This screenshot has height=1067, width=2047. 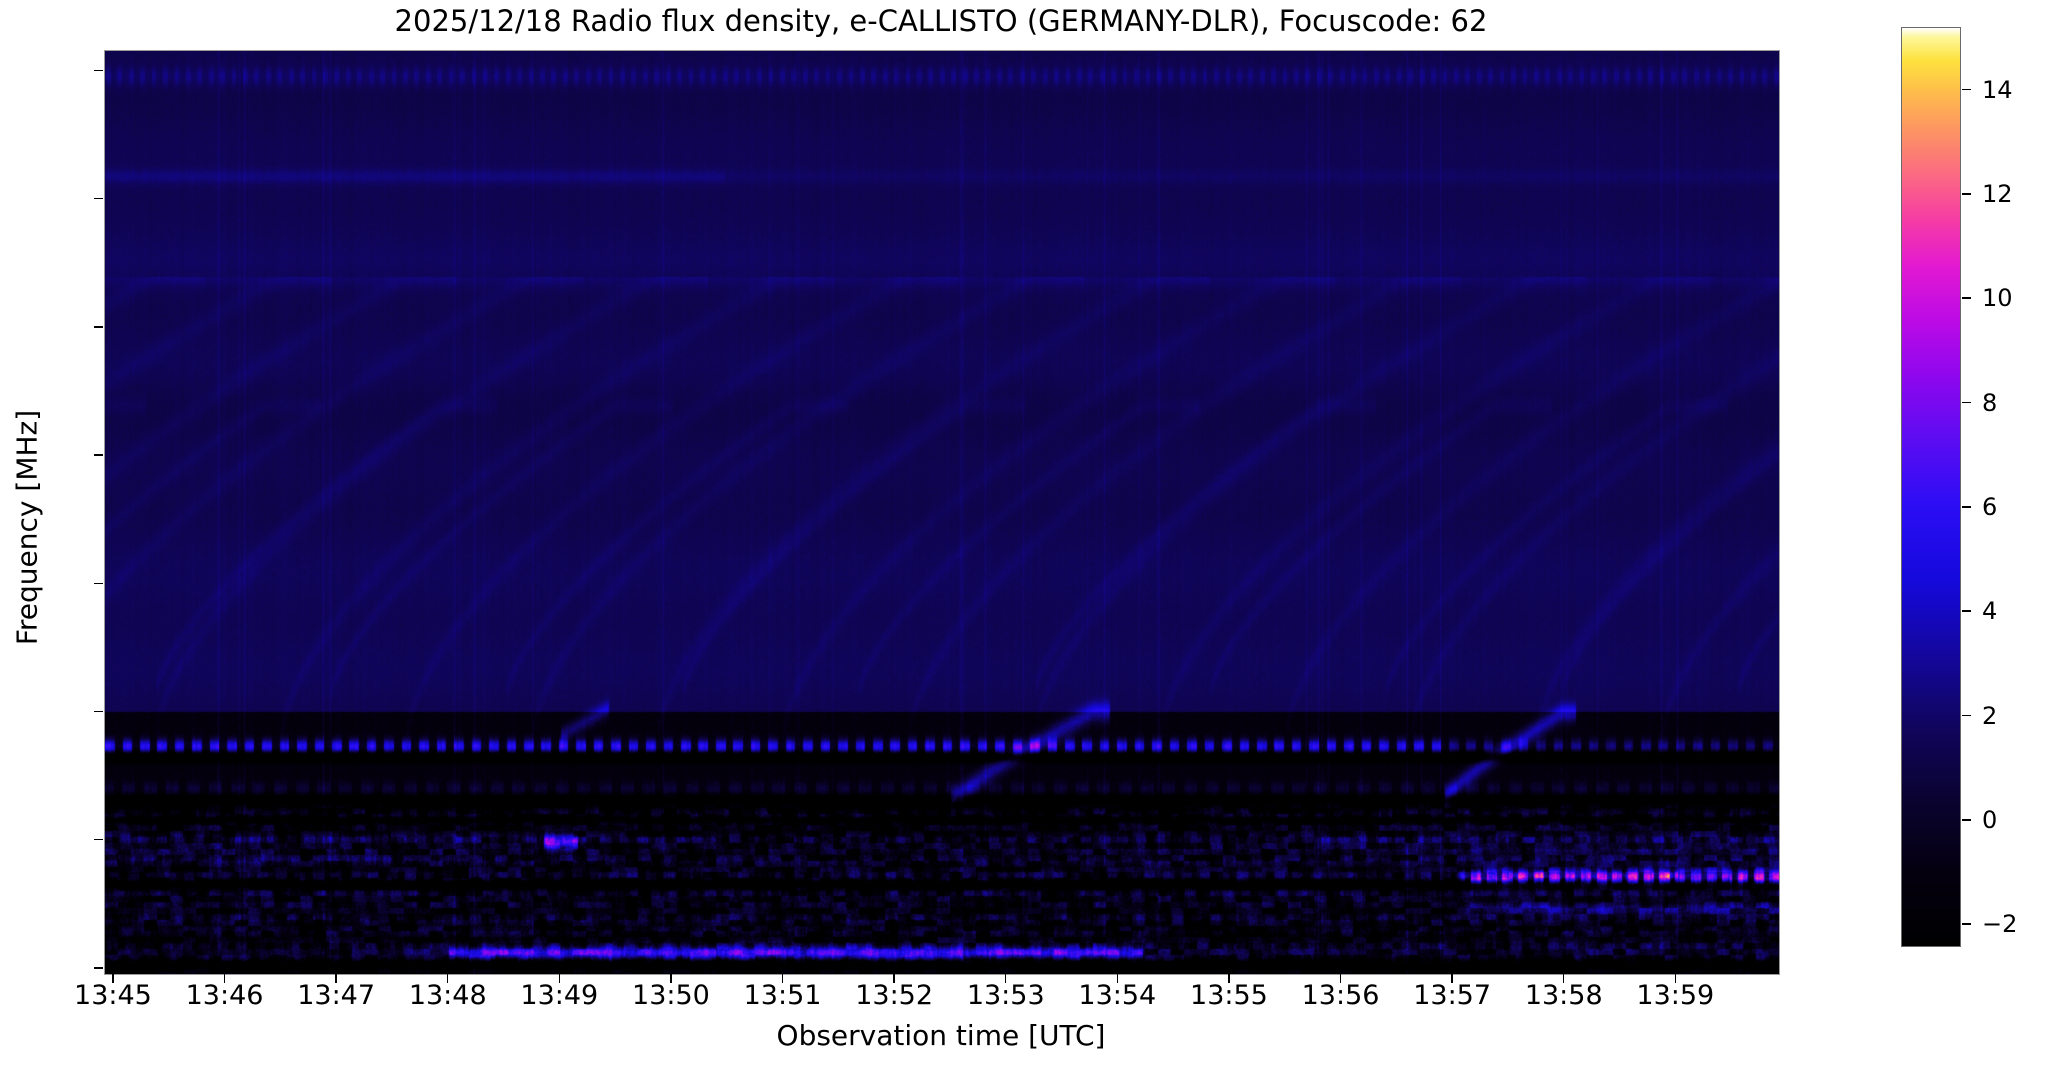 I want to click on x-tick-label: 13:57, so click(x=1452, y=995).